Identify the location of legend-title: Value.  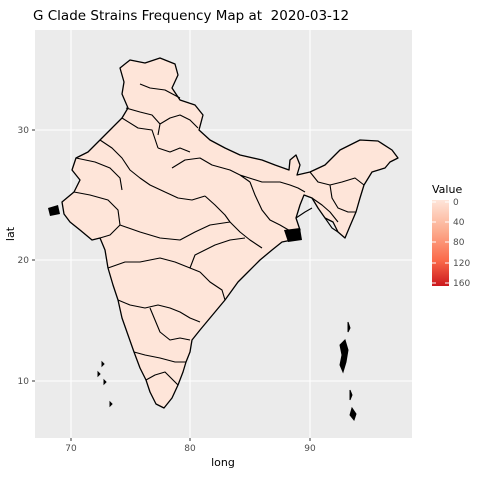
(447, 189).